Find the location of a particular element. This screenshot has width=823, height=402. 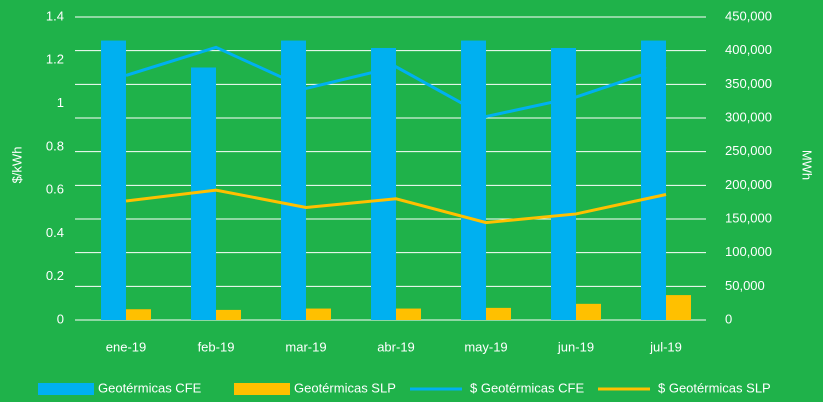

y2-tick-label: 0 is located at coordinates (728, 318).